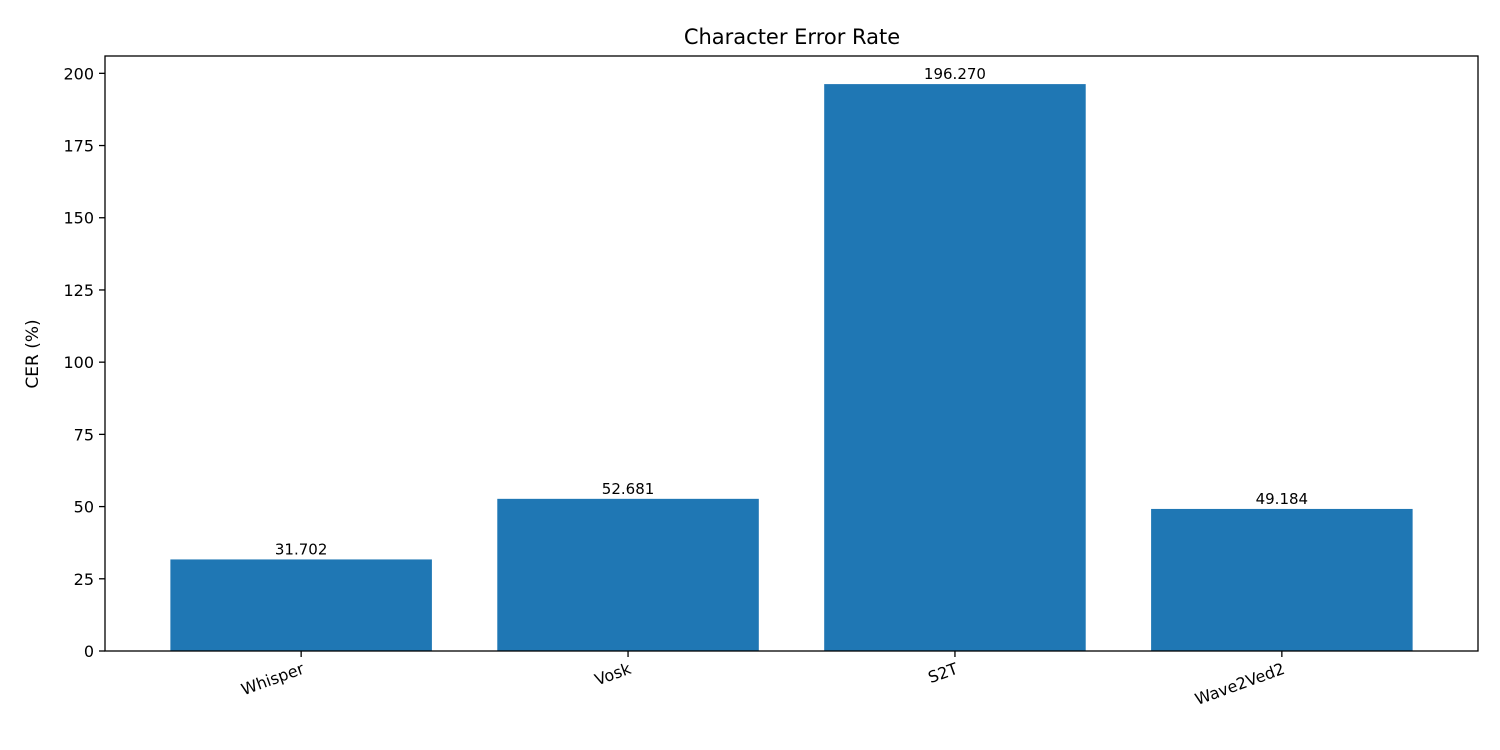 The height and width of the screenshot is (750, 1500). What do you see at coordinates (613, 674) in the screenshot?
I see `x-tick-label: Vosk` at bounding box center [613, 674].